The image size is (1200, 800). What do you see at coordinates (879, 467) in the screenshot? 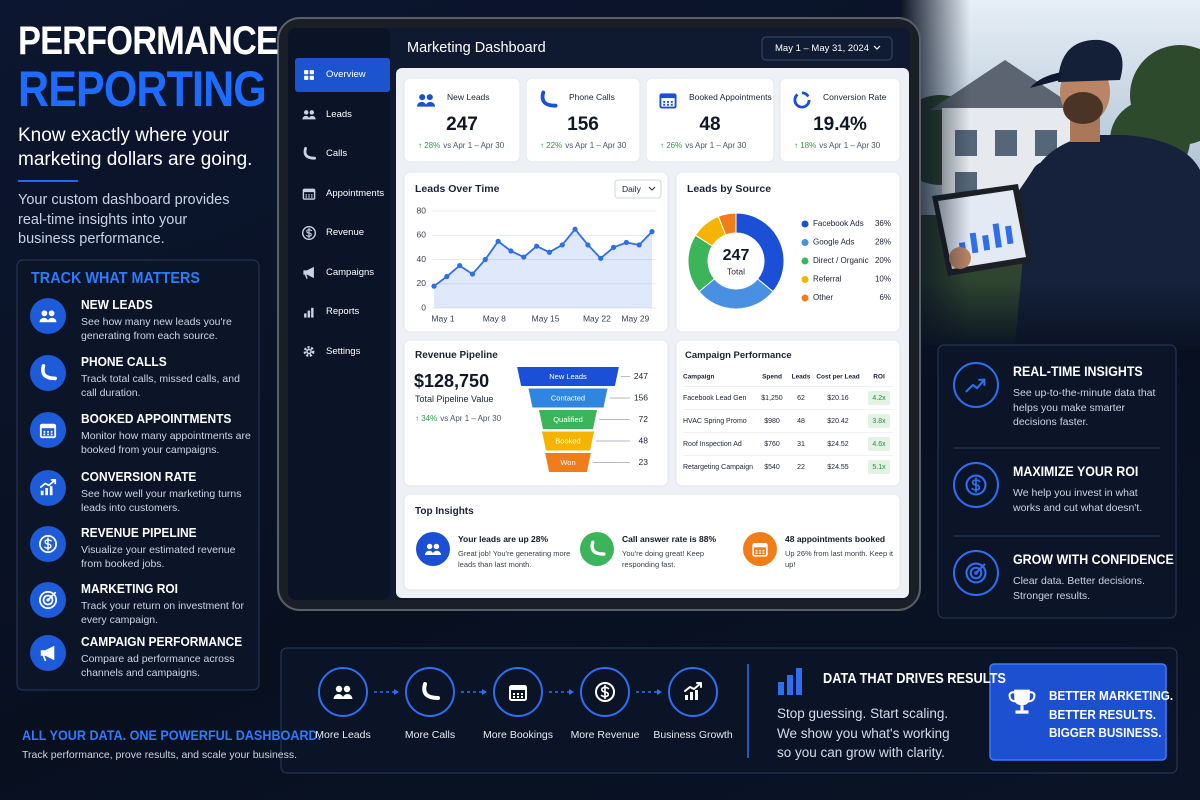
I see `table-cell: 5.1x` at bounding box center [879, 467].